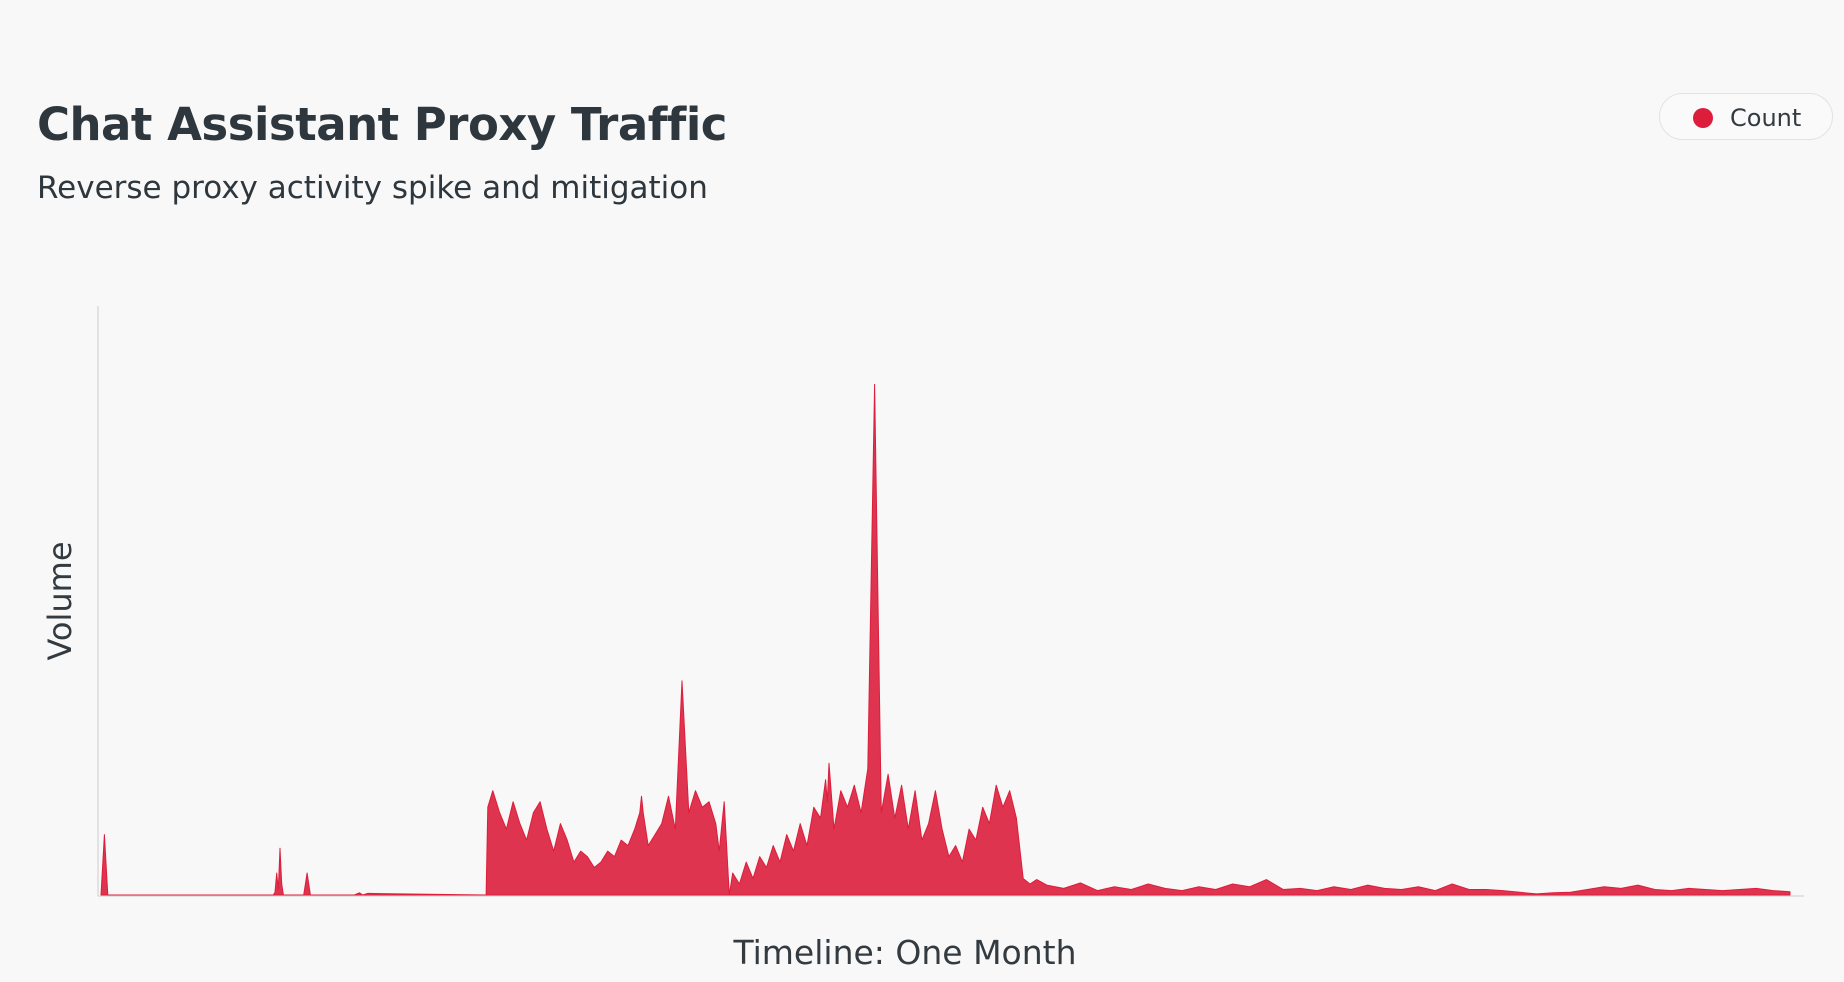  I want to click on chart-title: Chat Assistant Proxy Traffic, so click(382, 124).